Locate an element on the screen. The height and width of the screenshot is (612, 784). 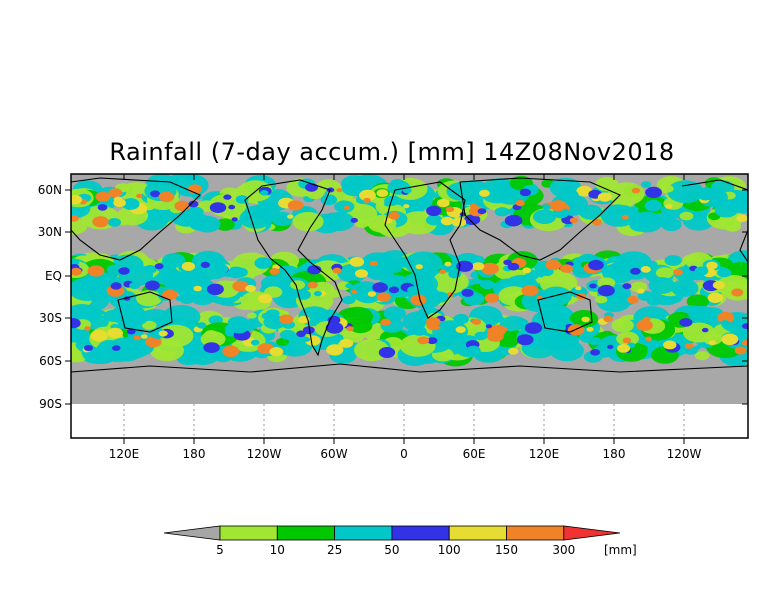
legend-label: 10 is located at coordinates (277, 550).